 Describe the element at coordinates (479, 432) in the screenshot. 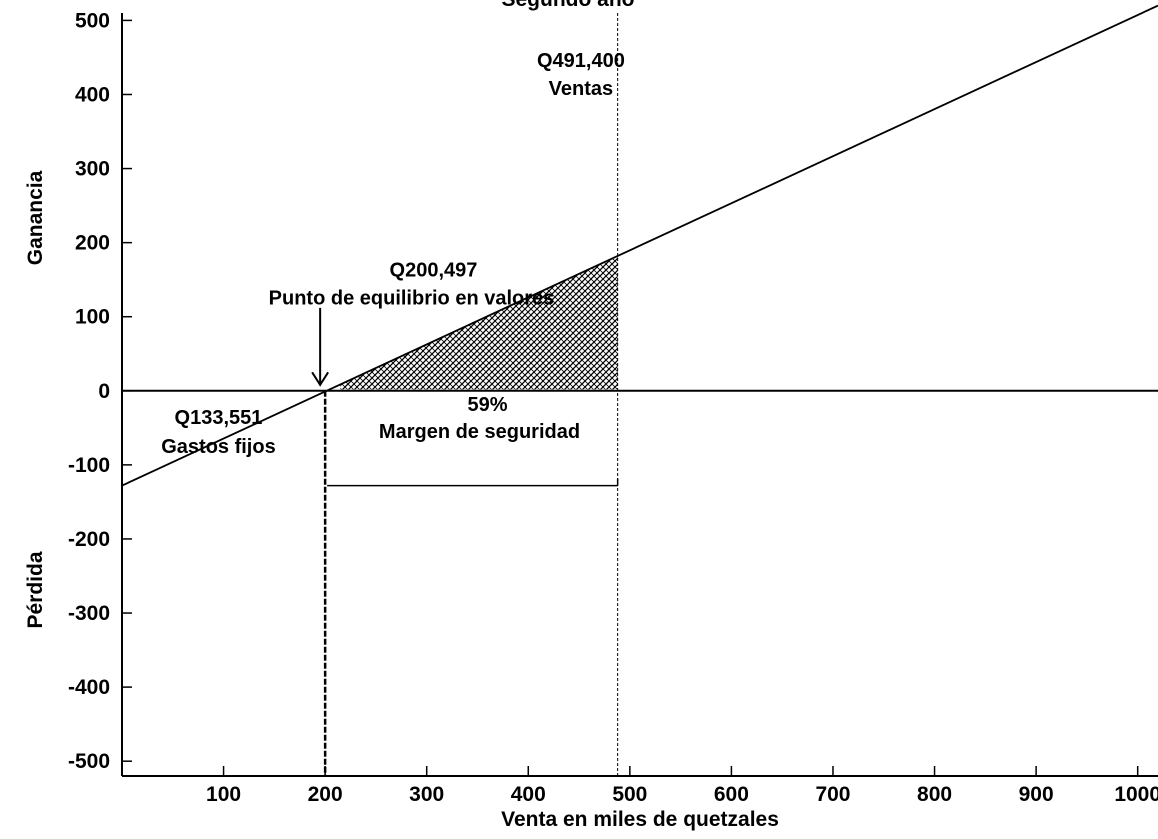

I see `margin-annotation-label: Margen de seguridad` at that location.